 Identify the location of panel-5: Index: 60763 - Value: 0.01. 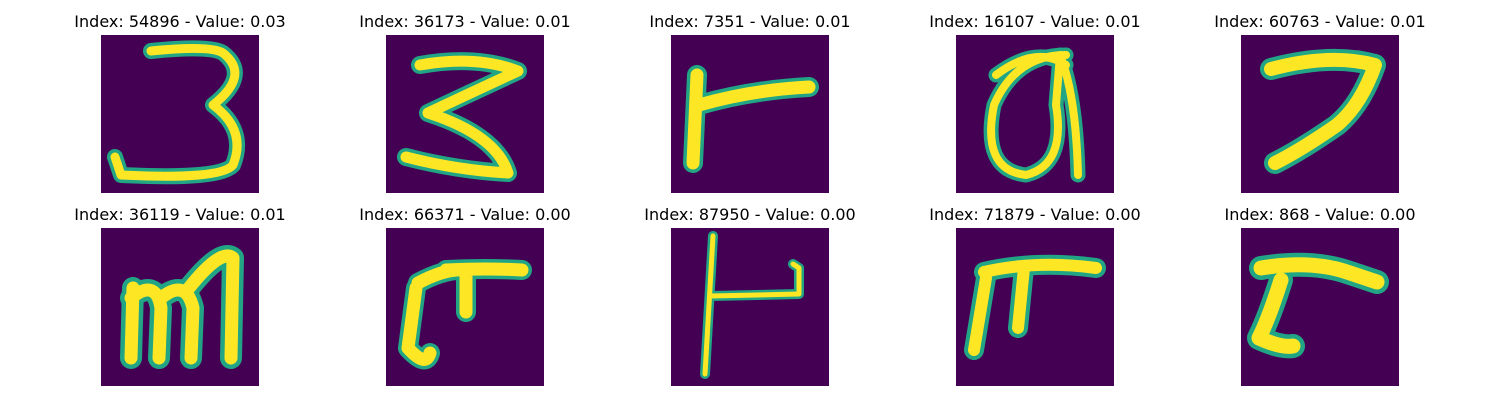
(1320, 107).